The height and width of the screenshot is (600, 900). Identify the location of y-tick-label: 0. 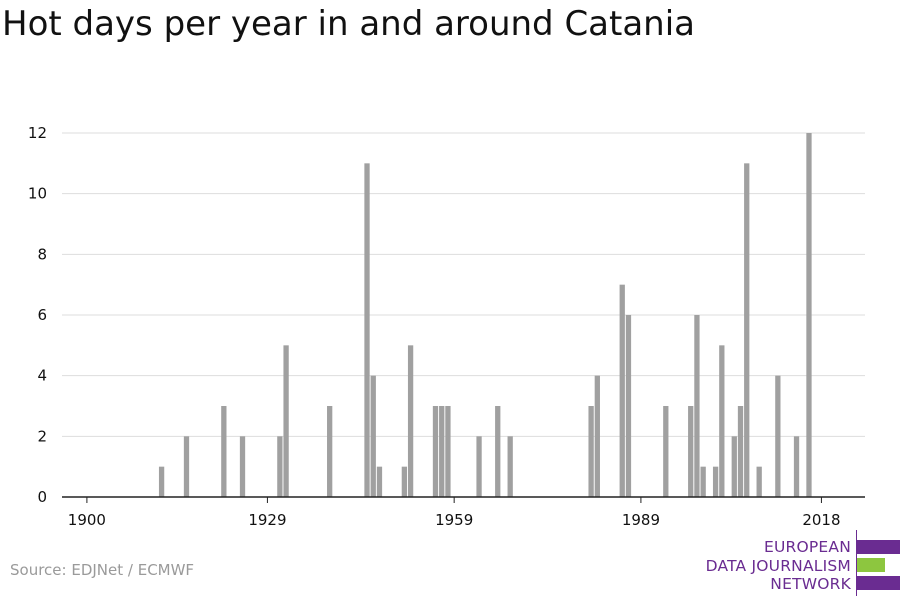
(42, 497).